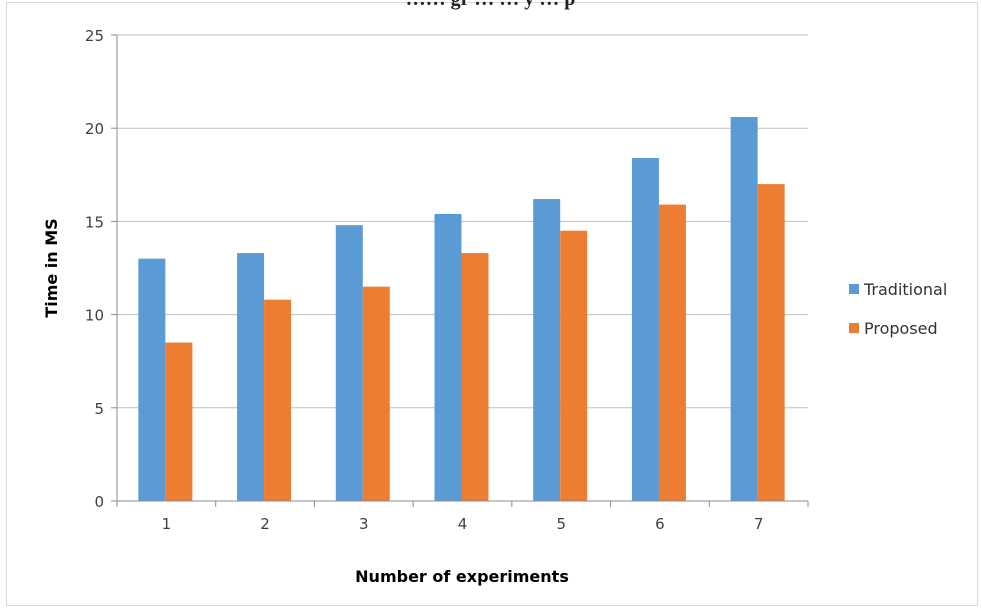 The height and width of the screenshot is (609, 981). What do you see at coordinates (94, 222) in the screenshot?
I see `y-tick-label: 15` at bounding box center [94, 222].